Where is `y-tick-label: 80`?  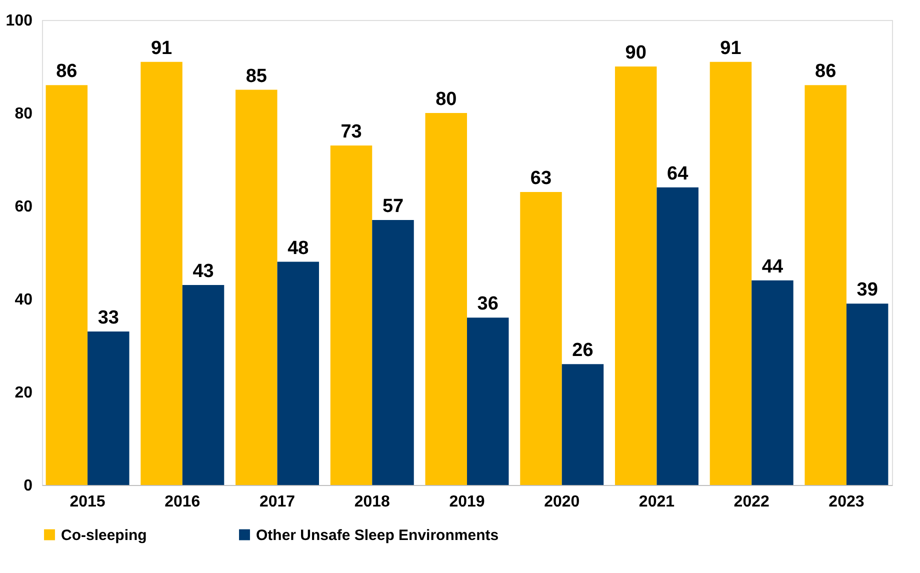
y-tick-label: 80 is located at coordinates (23, 114).